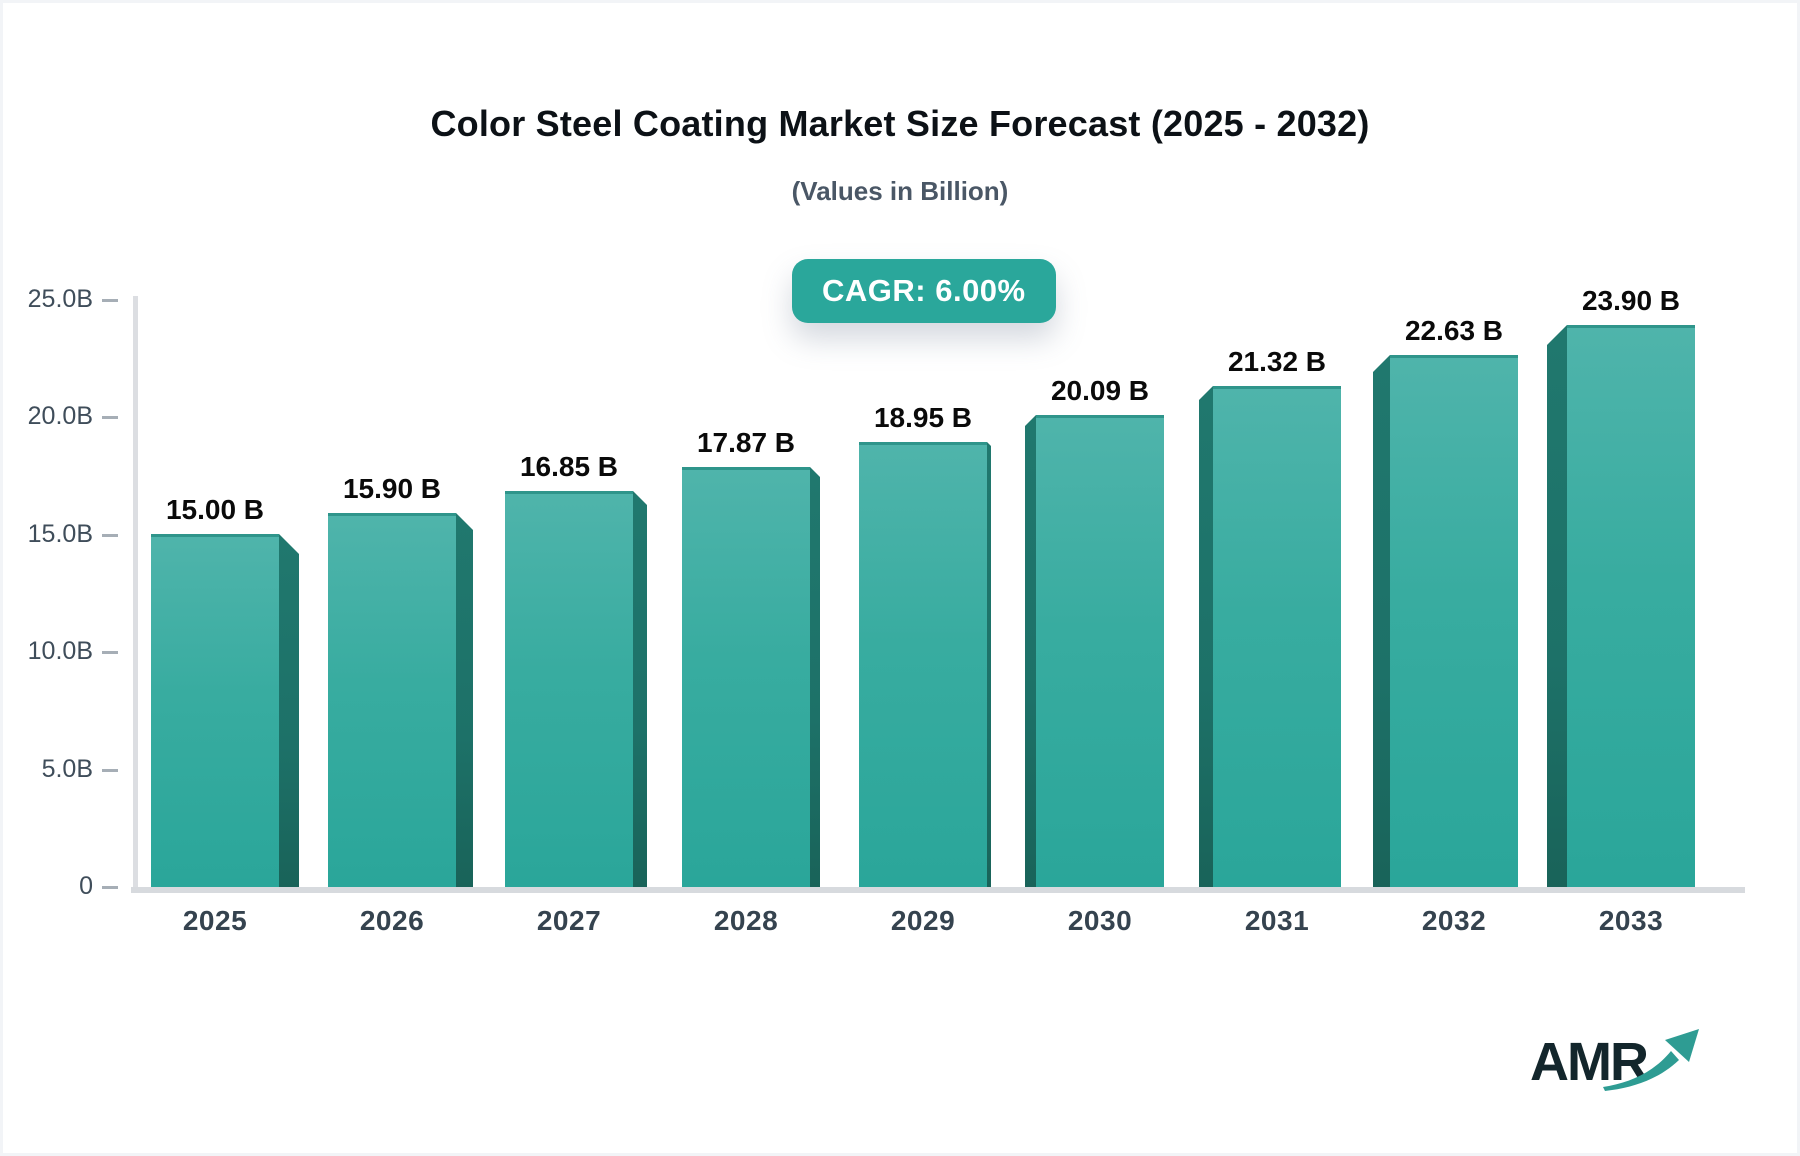  What do you see at coordinates (135, 594) in the screenshot?
I see `y-axis-line` at bounding box center [135, 594].